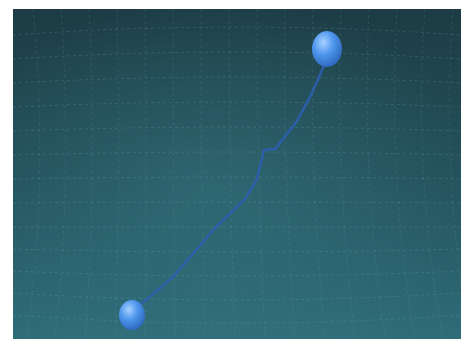 The height and width of the screenshot is (346, 467). What do you see at coordinates (132, 315) in the screenshot?
I see `start-sphere` at bounding box center [132, 315].